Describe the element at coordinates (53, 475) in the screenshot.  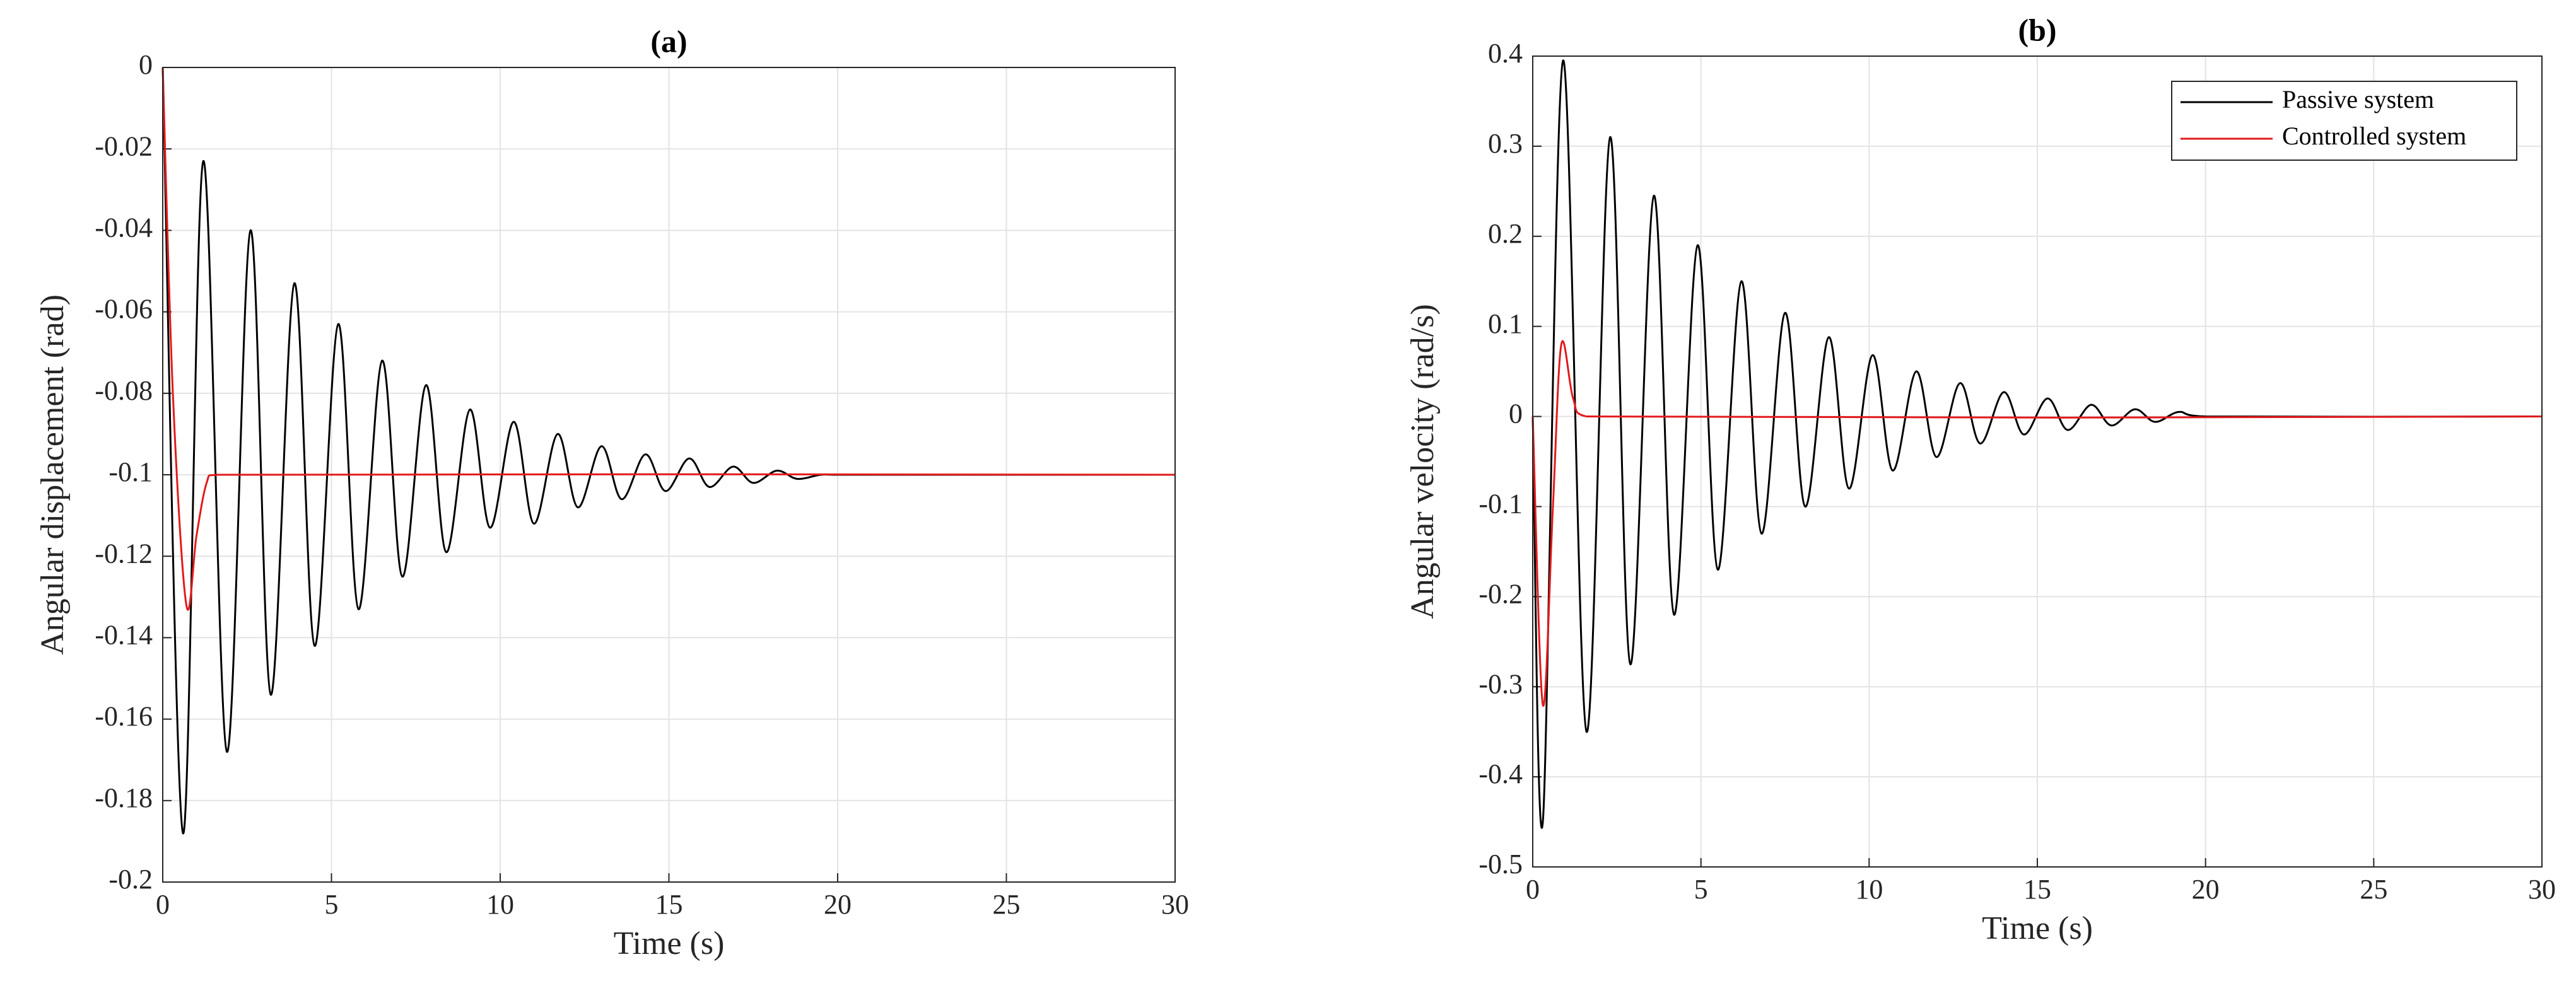
I see `y-axis-label: Angular displacement (rad)` at that location.